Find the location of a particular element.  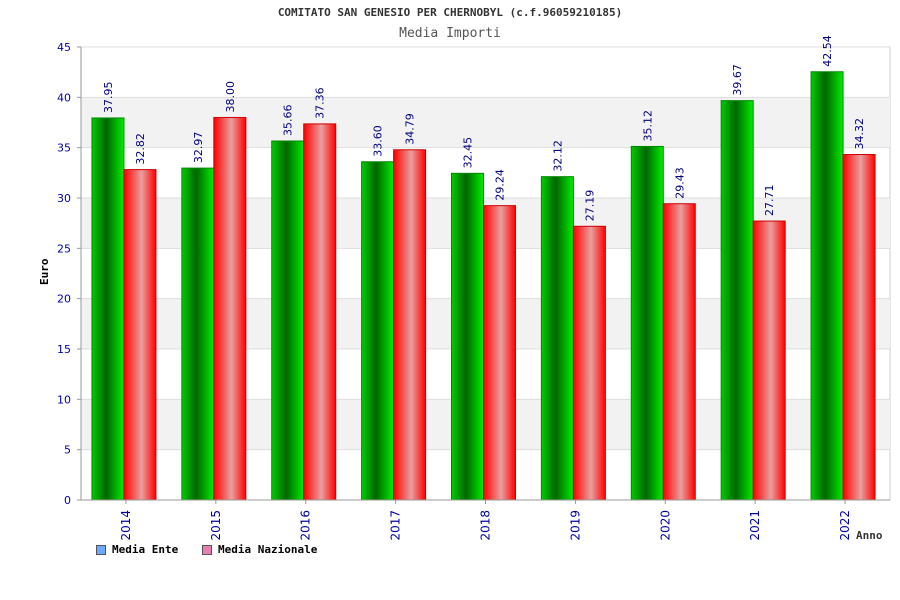

data-label-media-nazionale: 29.24 is located at coordinates (500, 185).